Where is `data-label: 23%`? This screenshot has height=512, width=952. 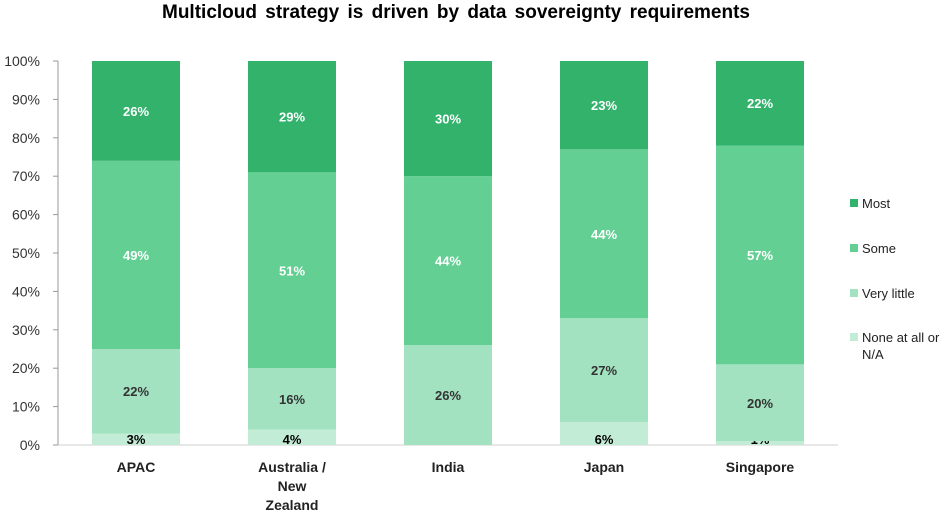 data-label: 23% is located at coordinates (604, 105).